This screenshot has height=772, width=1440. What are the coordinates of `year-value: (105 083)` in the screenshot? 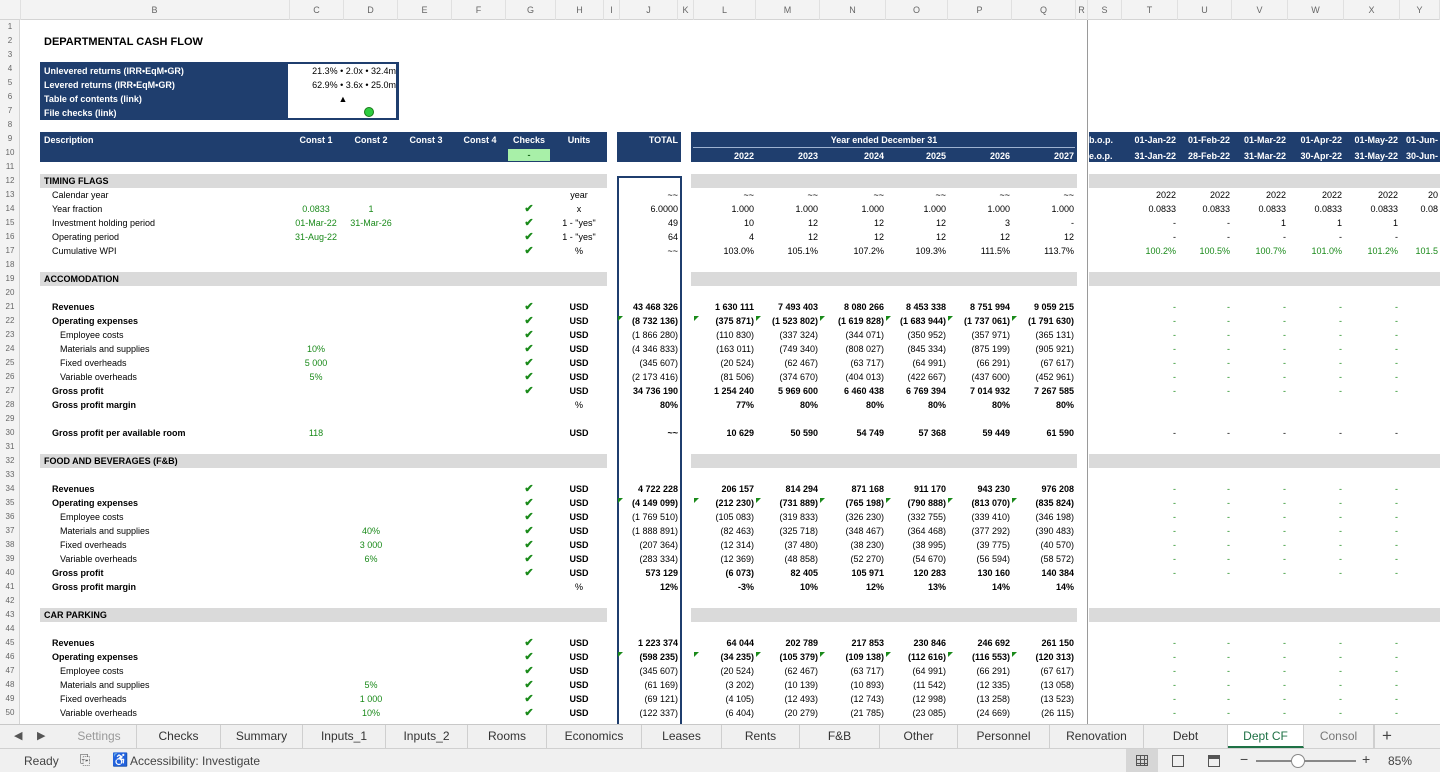 It's located at (734, 517).